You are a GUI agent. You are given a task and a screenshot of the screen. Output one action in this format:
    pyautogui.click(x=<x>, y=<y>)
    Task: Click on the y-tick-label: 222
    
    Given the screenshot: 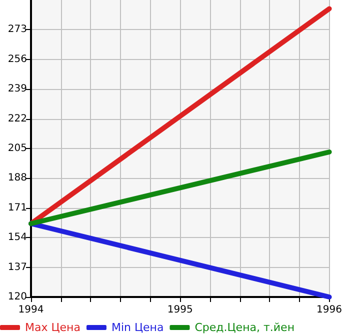 What is the action you would take?
    pyautogui.click(x=17, y=118)
    